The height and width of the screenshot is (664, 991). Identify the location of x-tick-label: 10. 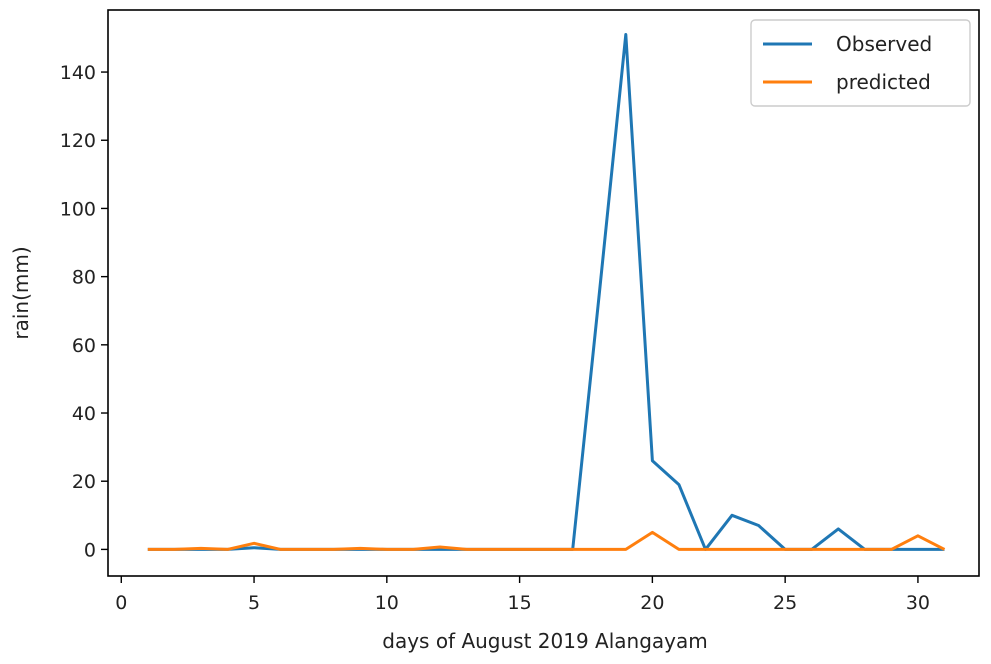
(387, 603).